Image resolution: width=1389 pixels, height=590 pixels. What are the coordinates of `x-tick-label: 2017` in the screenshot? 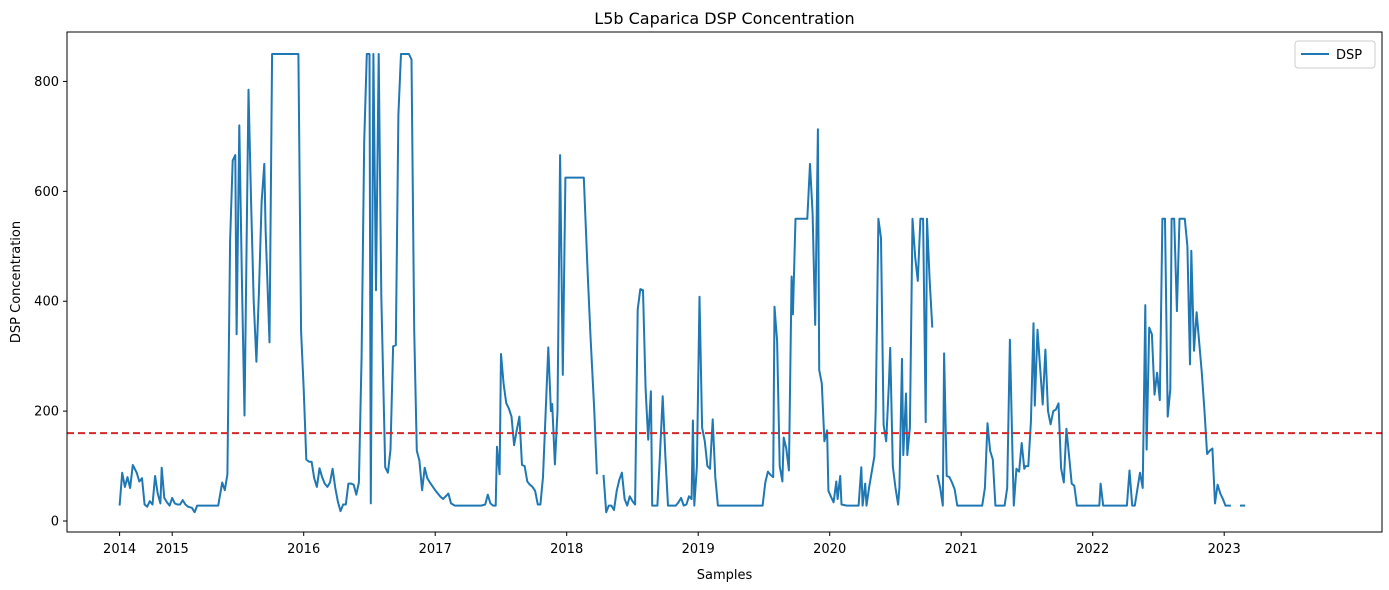 It's located at (435, 549).